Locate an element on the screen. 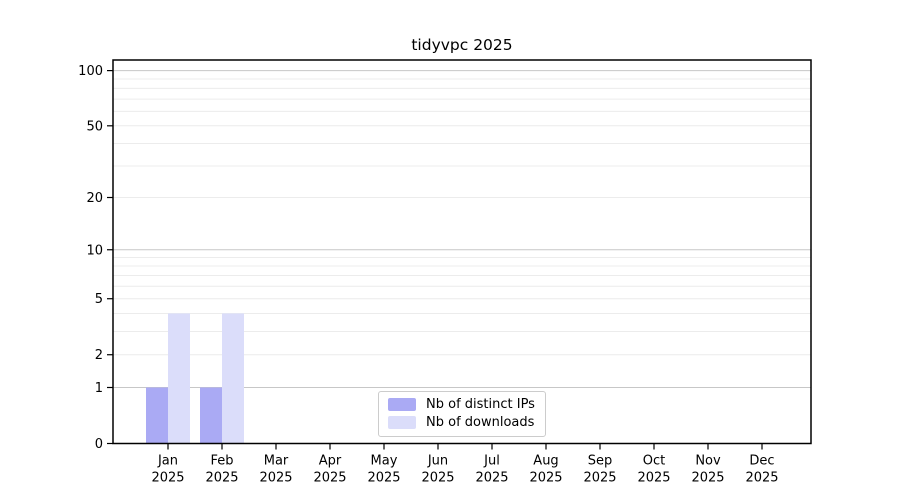 The height and width of the screenshot is (500, 900). bars is located at coordinates (195, 378).